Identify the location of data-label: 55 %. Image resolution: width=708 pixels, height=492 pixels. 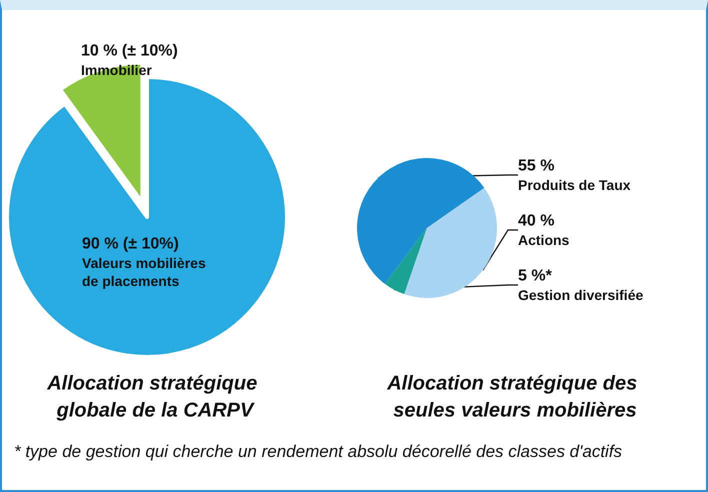
(536, 166).